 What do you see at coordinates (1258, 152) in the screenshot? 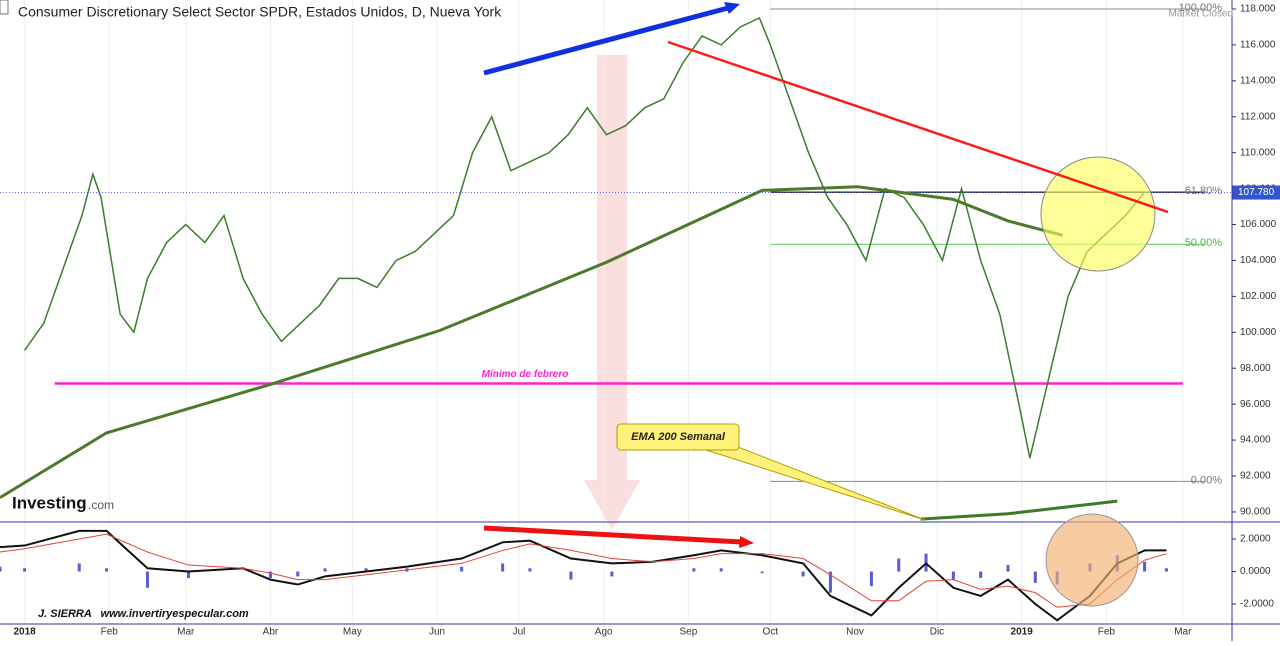
I see `y-tick-label: 110.000` at bounding box center [1258, 152].